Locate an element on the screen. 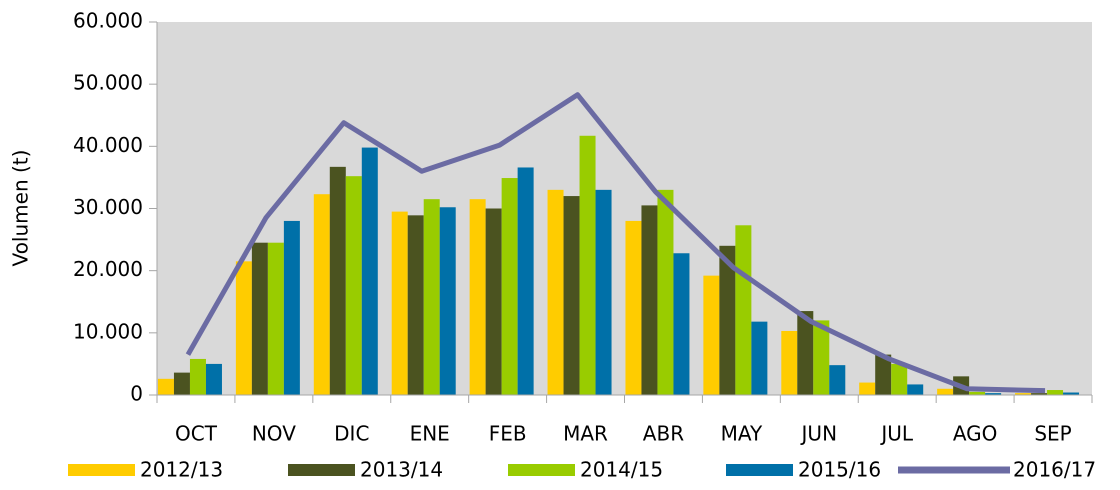 The image size is (1120, 490). x-tick-label: OCT is located at coordinates (196, 434).